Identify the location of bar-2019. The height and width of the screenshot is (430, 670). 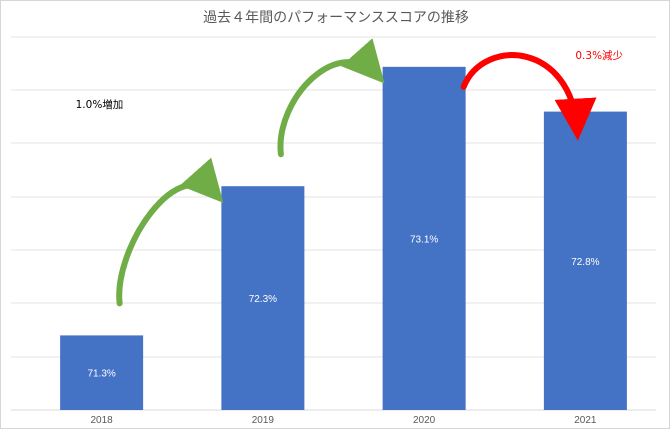
(263, 298).